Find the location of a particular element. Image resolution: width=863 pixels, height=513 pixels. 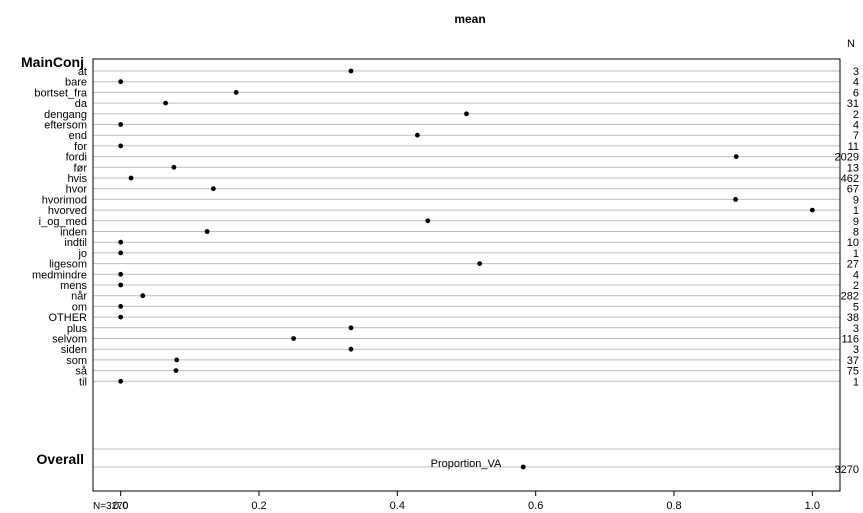

chart-title: mean is located at coordinates (469, 19).